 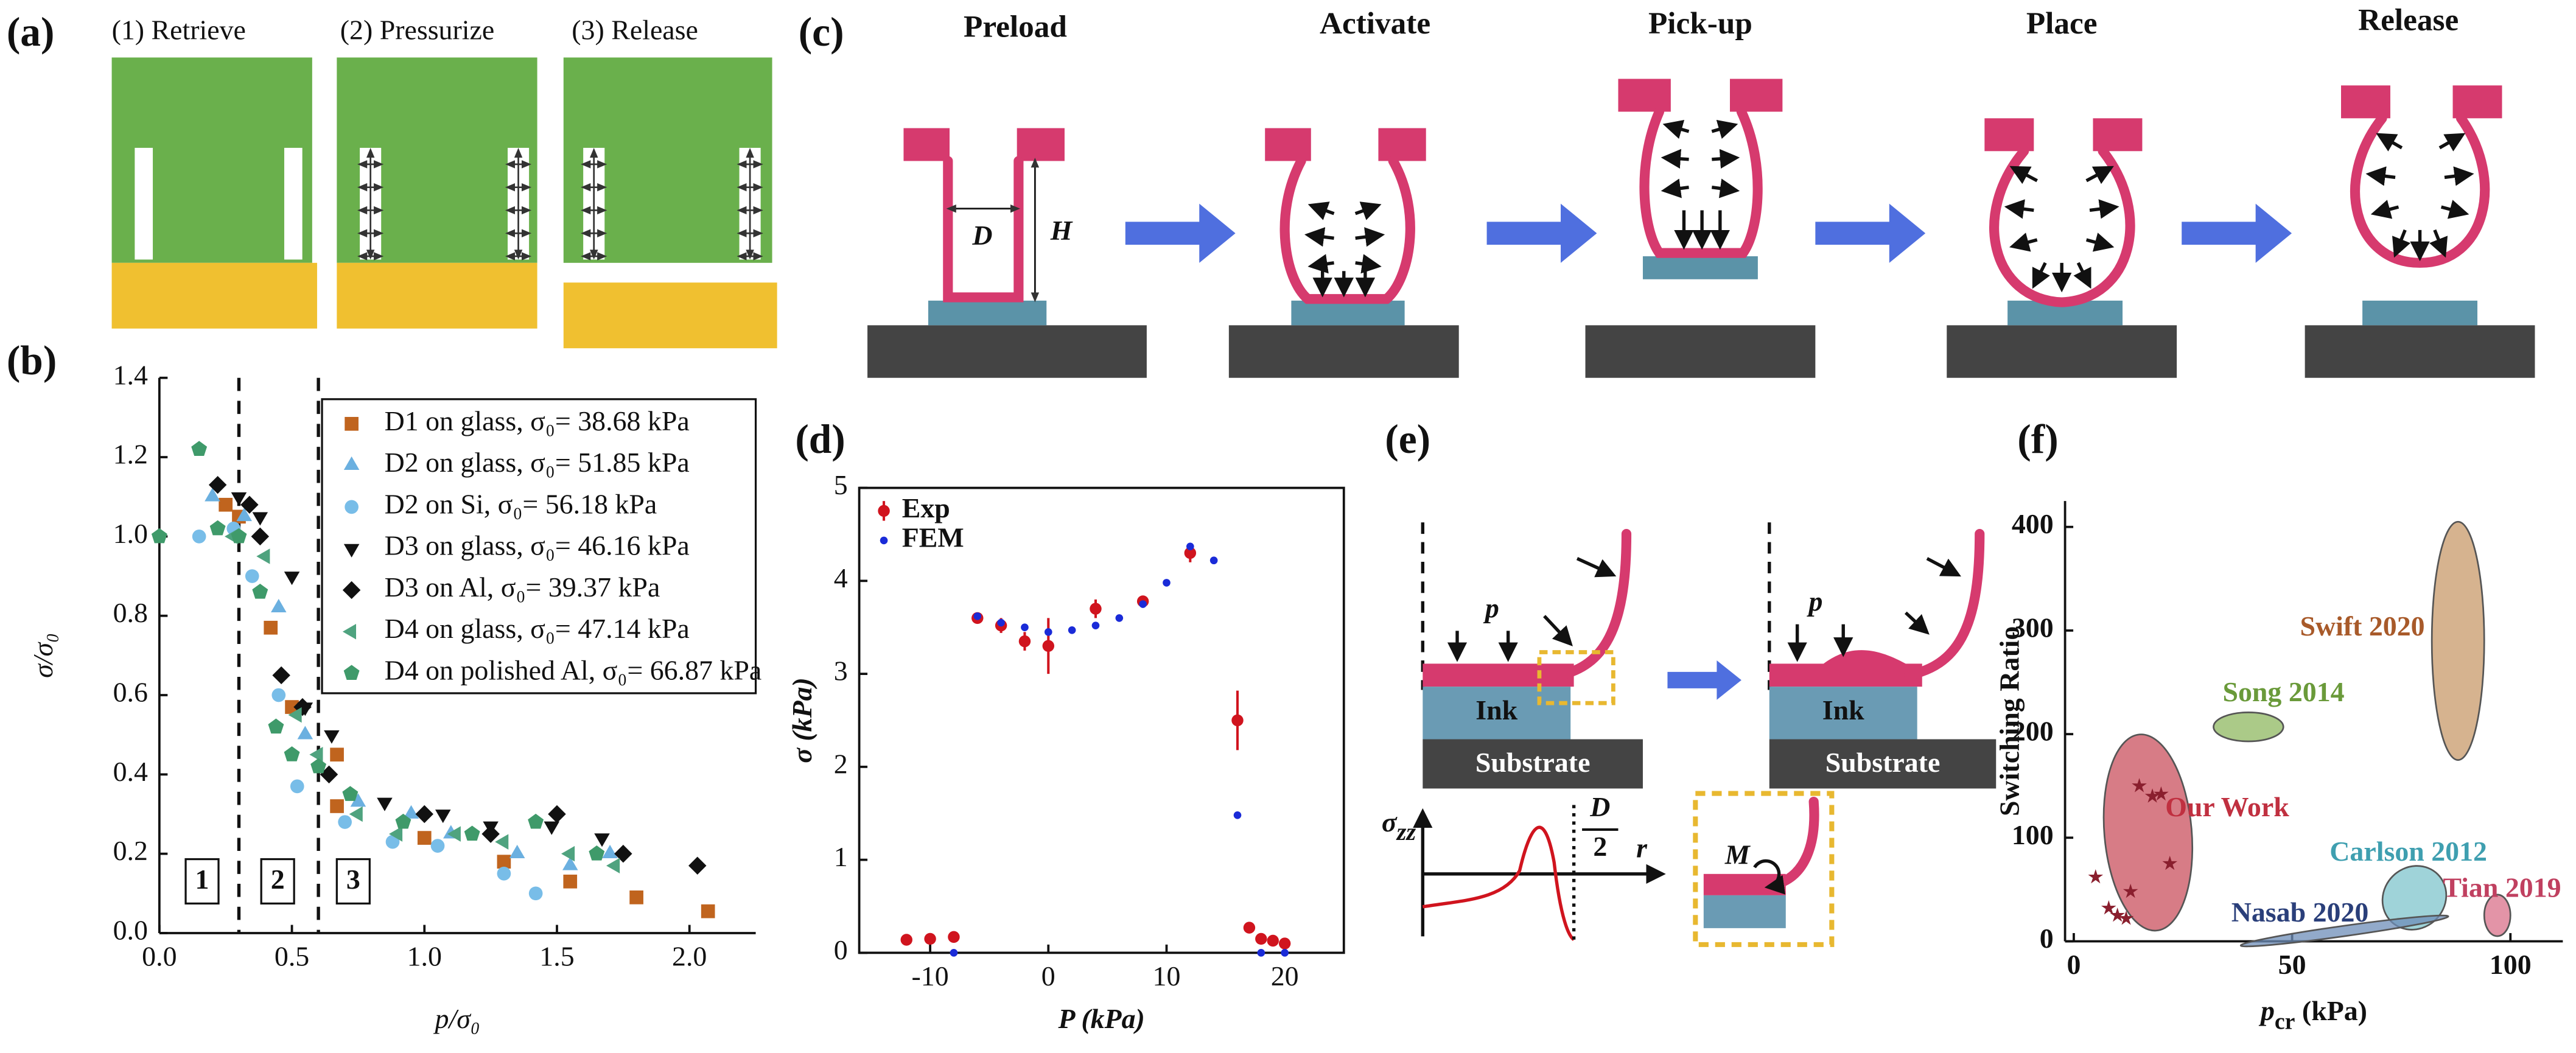 What do you see at coordinates (981, 235) in the screenshot?
I see `dimension-label: D` at bounding box center [981, 235].